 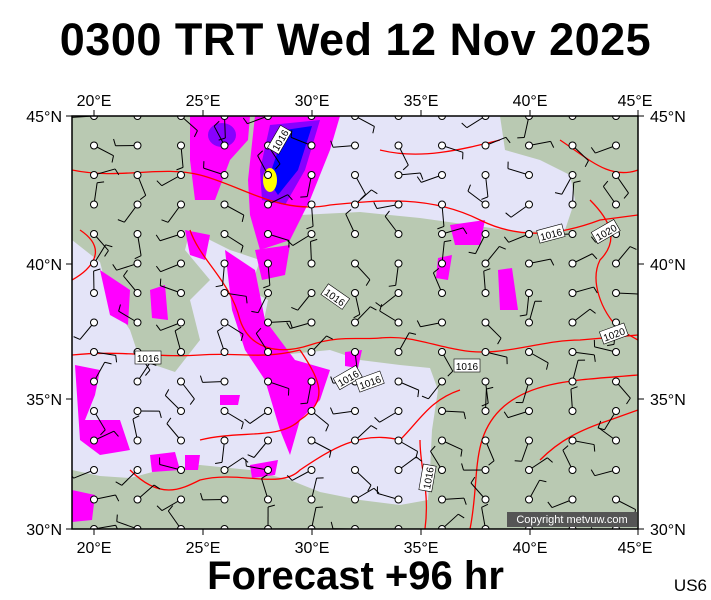 What do you see at coordinates (572, 519) in the screenshot?
I see `copyright-box: Copyright metvuw.com` at bounding box center [572, 519].